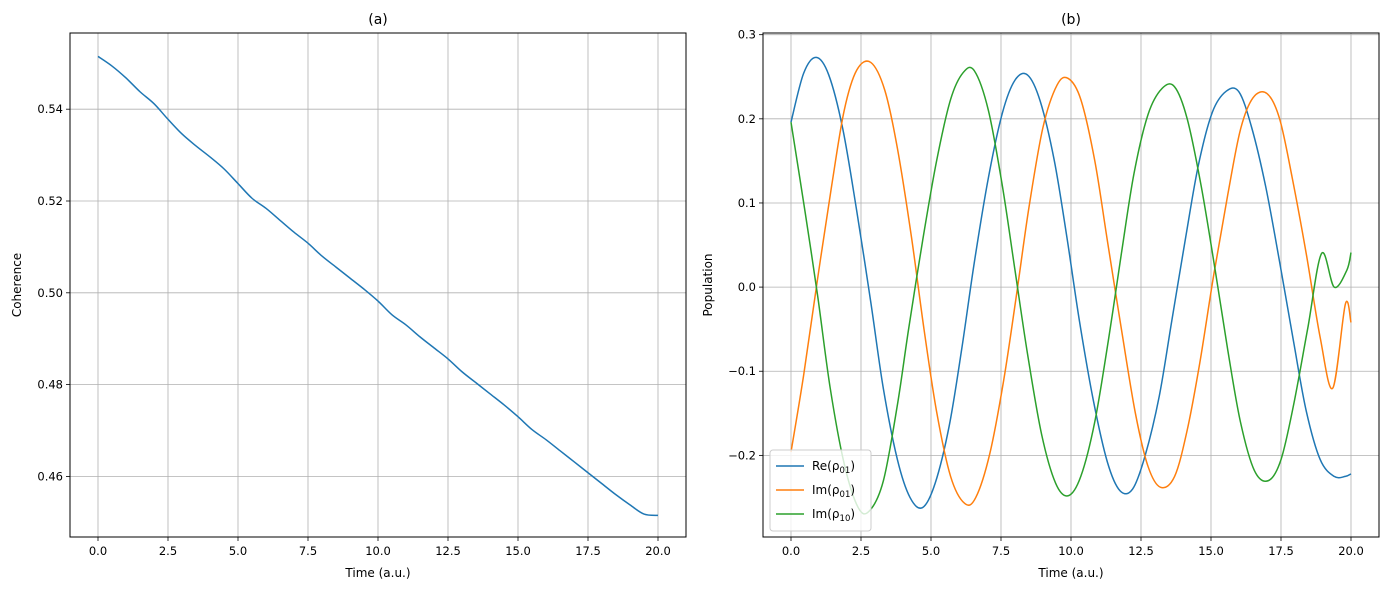  I want to click on y-tick-label: 0.50, so click(50, 293).